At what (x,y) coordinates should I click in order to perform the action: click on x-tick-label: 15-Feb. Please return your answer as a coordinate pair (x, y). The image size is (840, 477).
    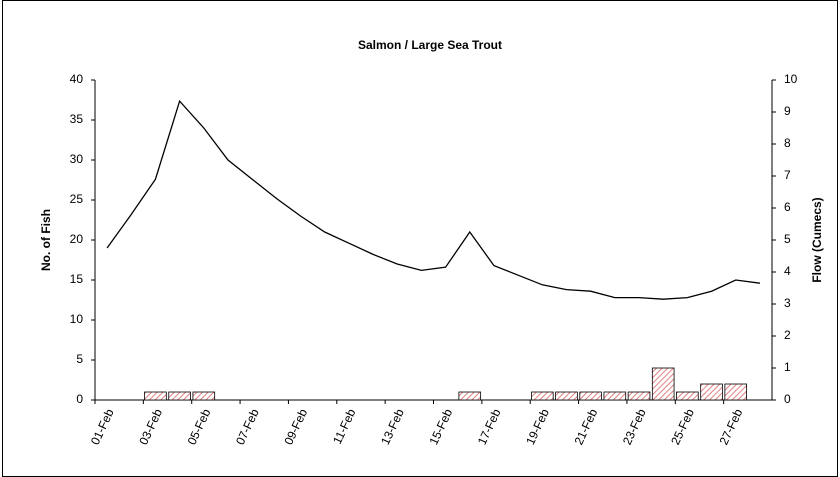
    Looking at the image, I should click on (440, 426).